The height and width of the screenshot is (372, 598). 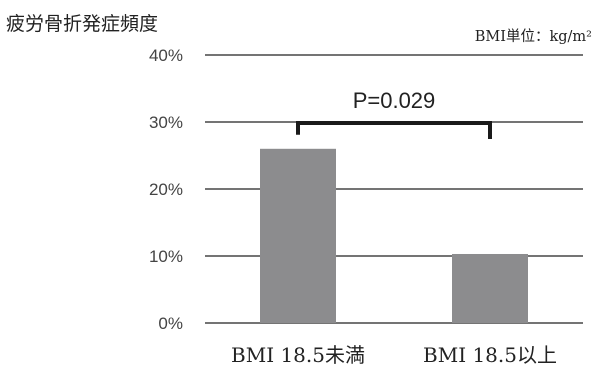 What do you see at coordinates (166, 122) in the screenshot?
I see `y-tick-label: 30%` at bounding box center [166, 122].